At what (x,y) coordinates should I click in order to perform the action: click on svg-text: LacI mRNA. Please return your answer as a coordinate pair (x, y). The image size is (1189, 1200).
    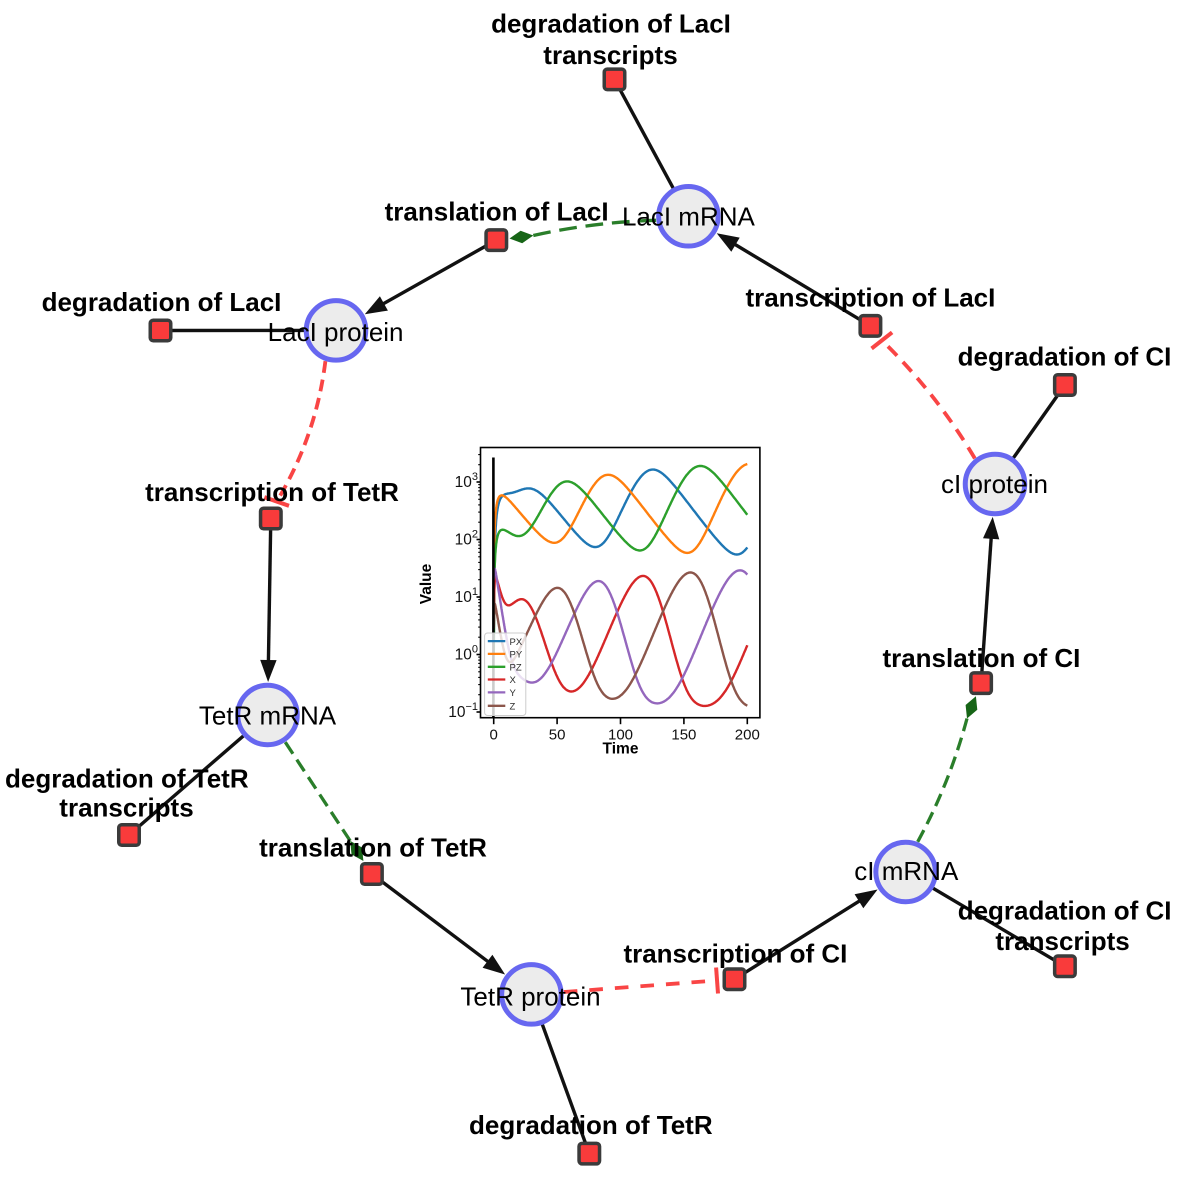
    Looking at the image, I should click on (689, 217).